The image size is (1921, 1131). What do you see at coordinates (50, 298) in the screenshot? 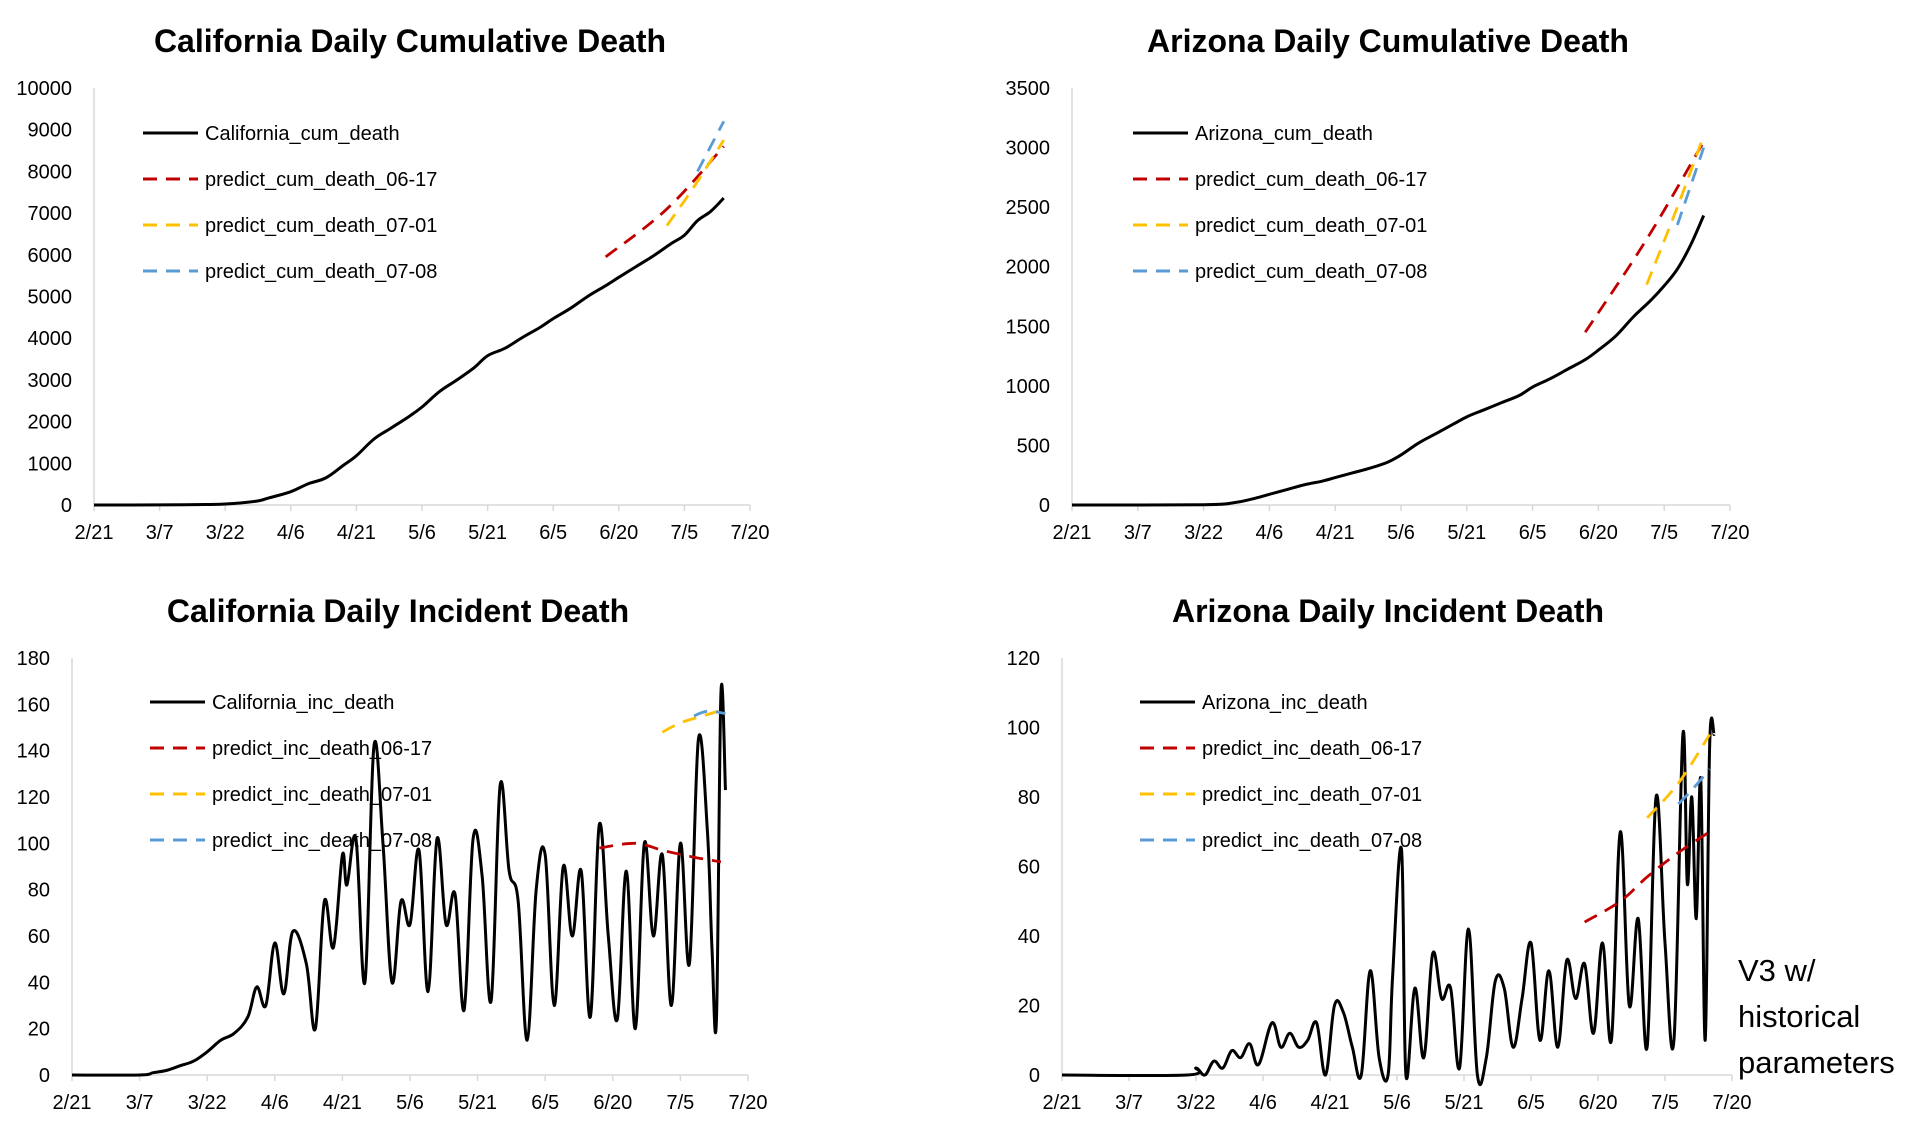
I see `y-tick-label: 5000` at bounding box center [50, 298].